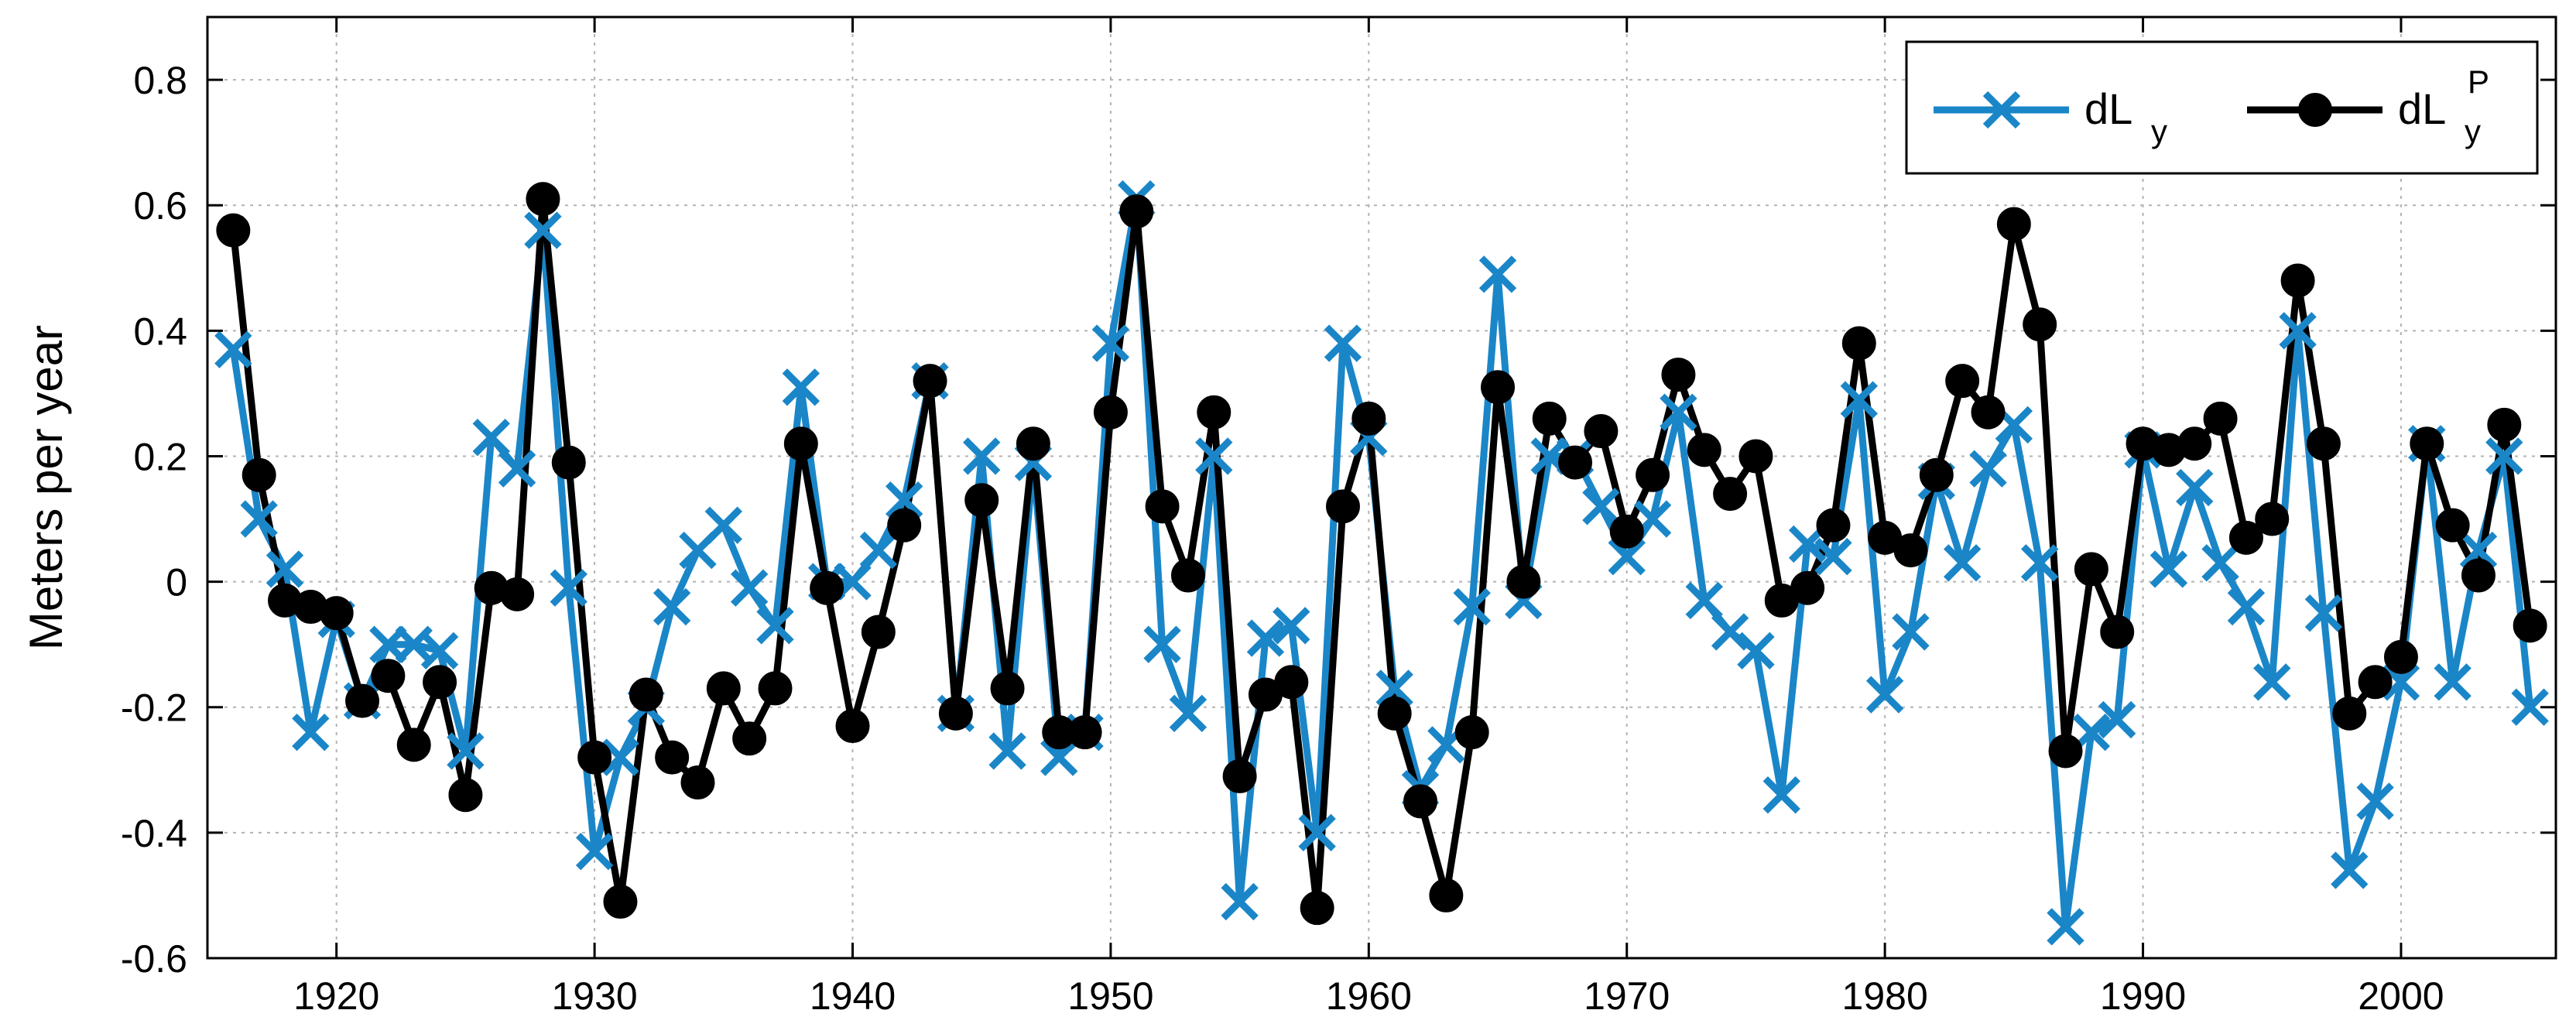  I want to click on y-tick-label: 0.6, so click(160, 206).